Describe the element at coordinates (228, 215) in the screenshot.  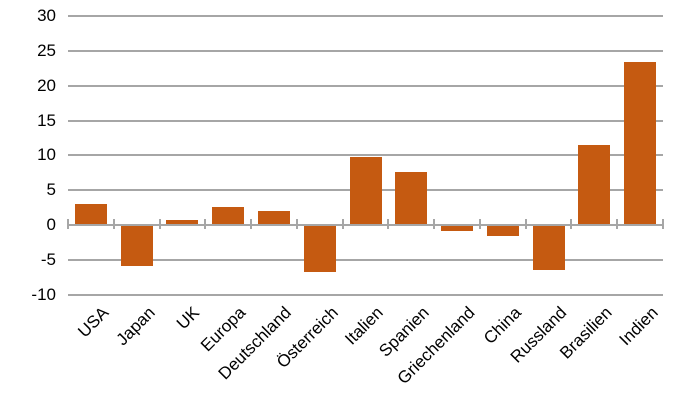
I see `bar-europa` at that location.